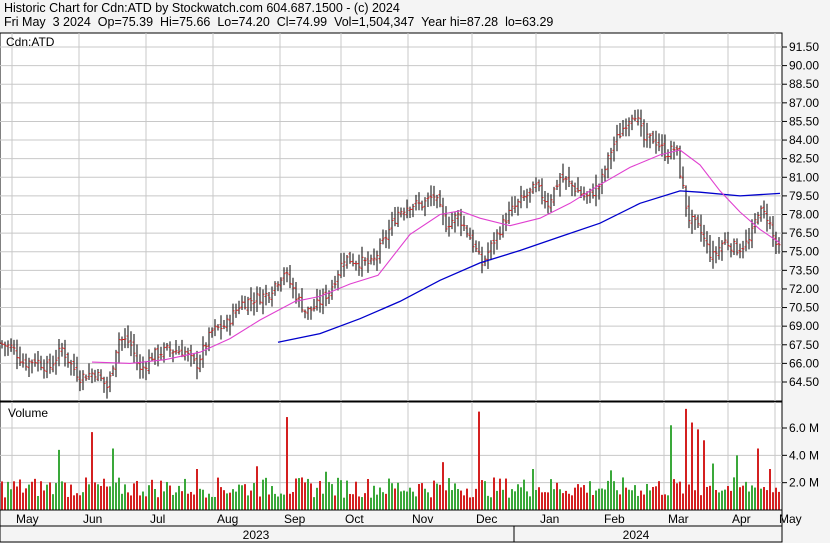 The height and width of the screenshot is (543, 830). I want to click on month-labels: May Jun Jul Aug Sep Oct Nov Dec Jan Feb Mar Apr May, so click(409, 519).